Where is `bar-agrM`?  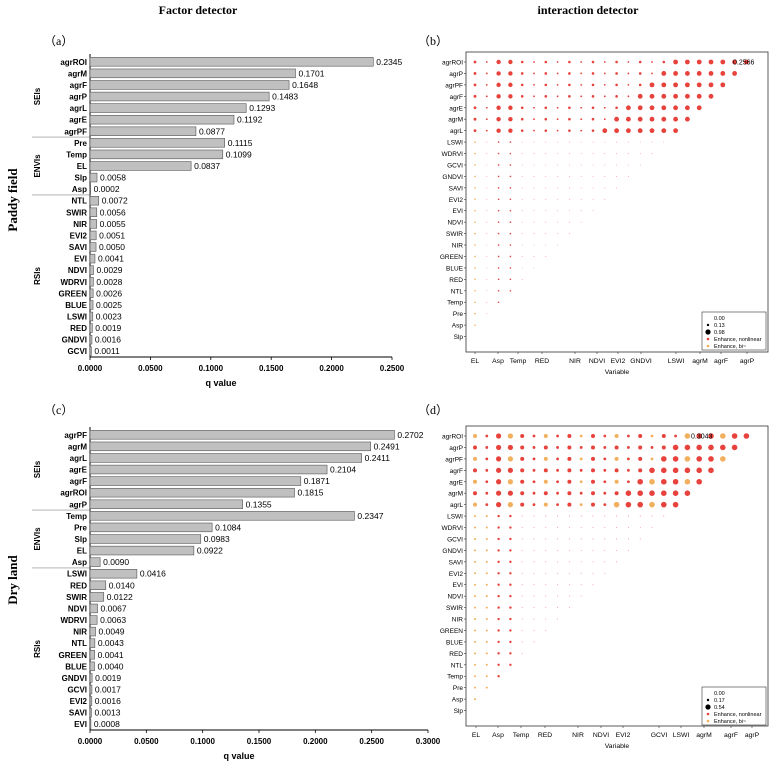 bar-agrM is located at coordinates (192, 73).